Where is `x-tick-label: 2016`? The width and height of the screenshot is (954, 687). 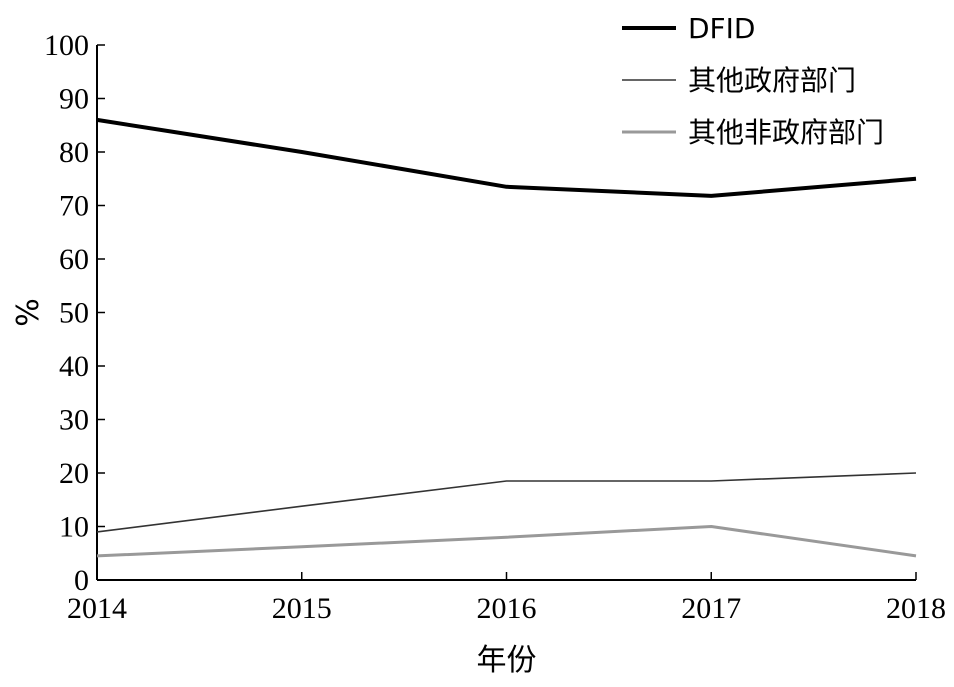 x-tick-label: 2016 is located at coordinates (507, 608).